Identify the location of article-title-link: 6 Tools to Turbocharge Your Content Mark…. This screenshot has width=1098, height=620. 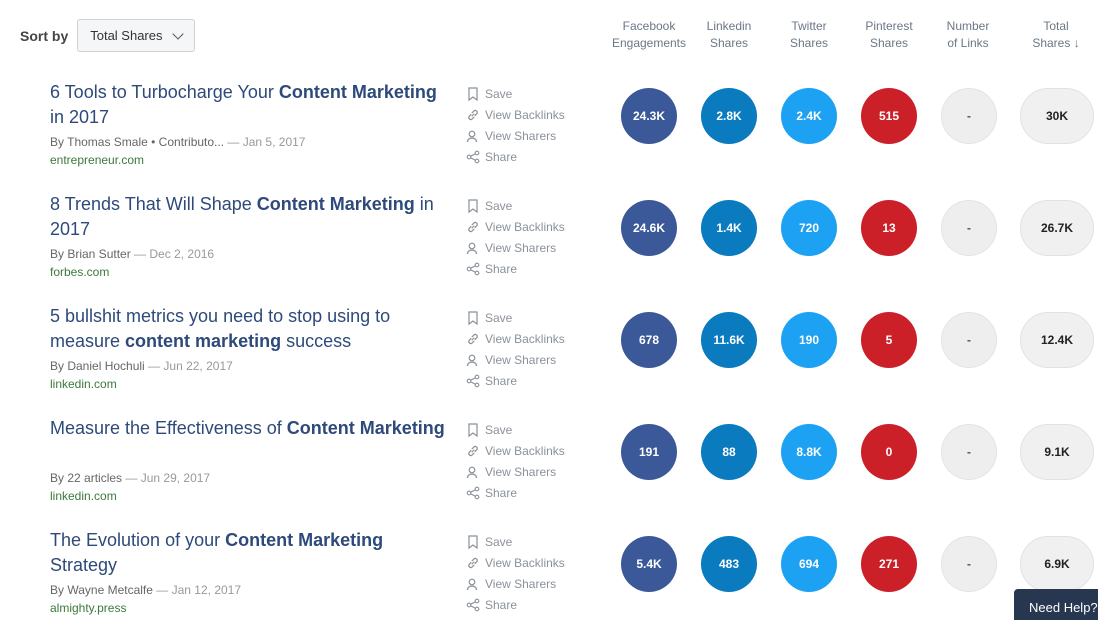
(247, 105).